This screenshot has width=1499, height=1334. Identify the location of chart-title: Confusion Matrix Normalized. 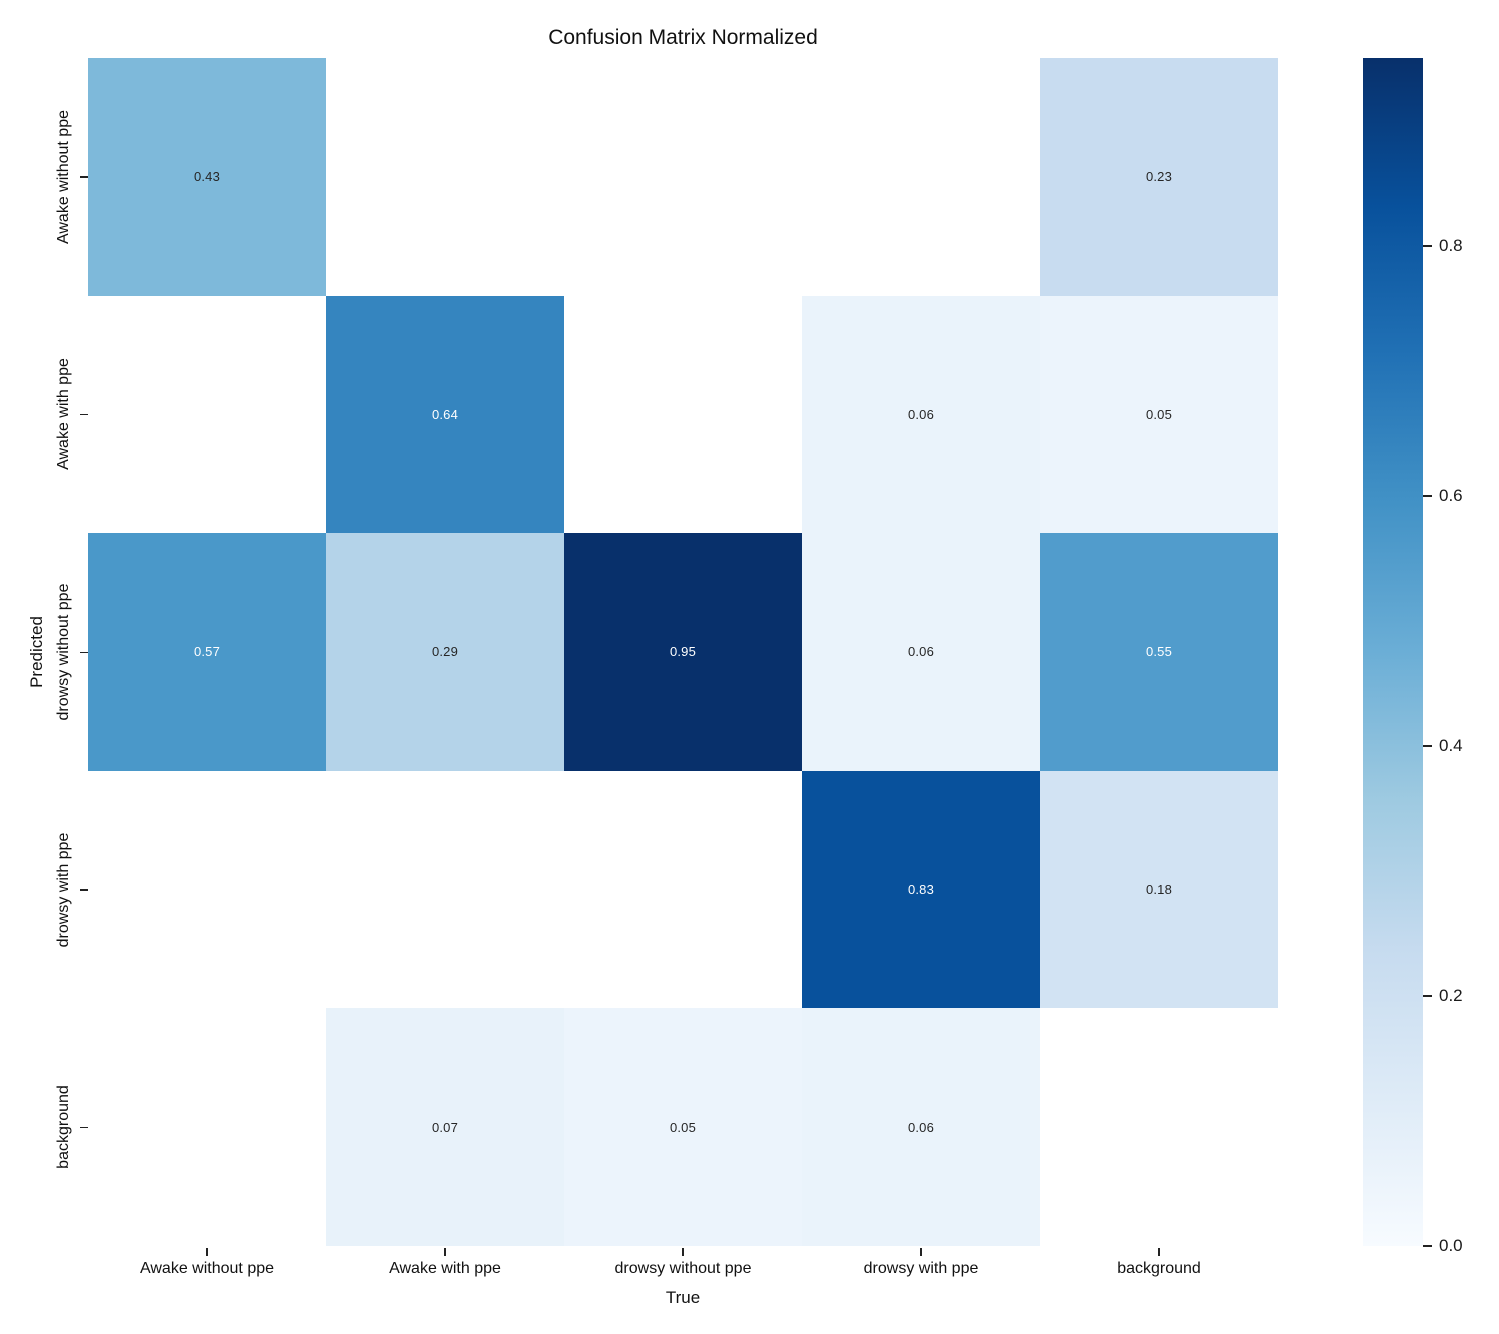
(683, 37).